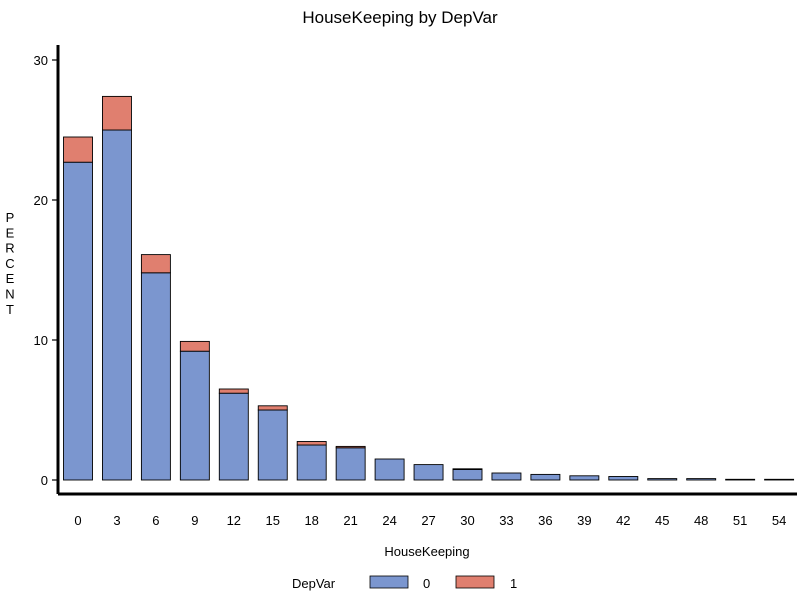  Describe the element at coordinates (740, 520) in the screenshot. I see `x-tick-label: 51` at that location.